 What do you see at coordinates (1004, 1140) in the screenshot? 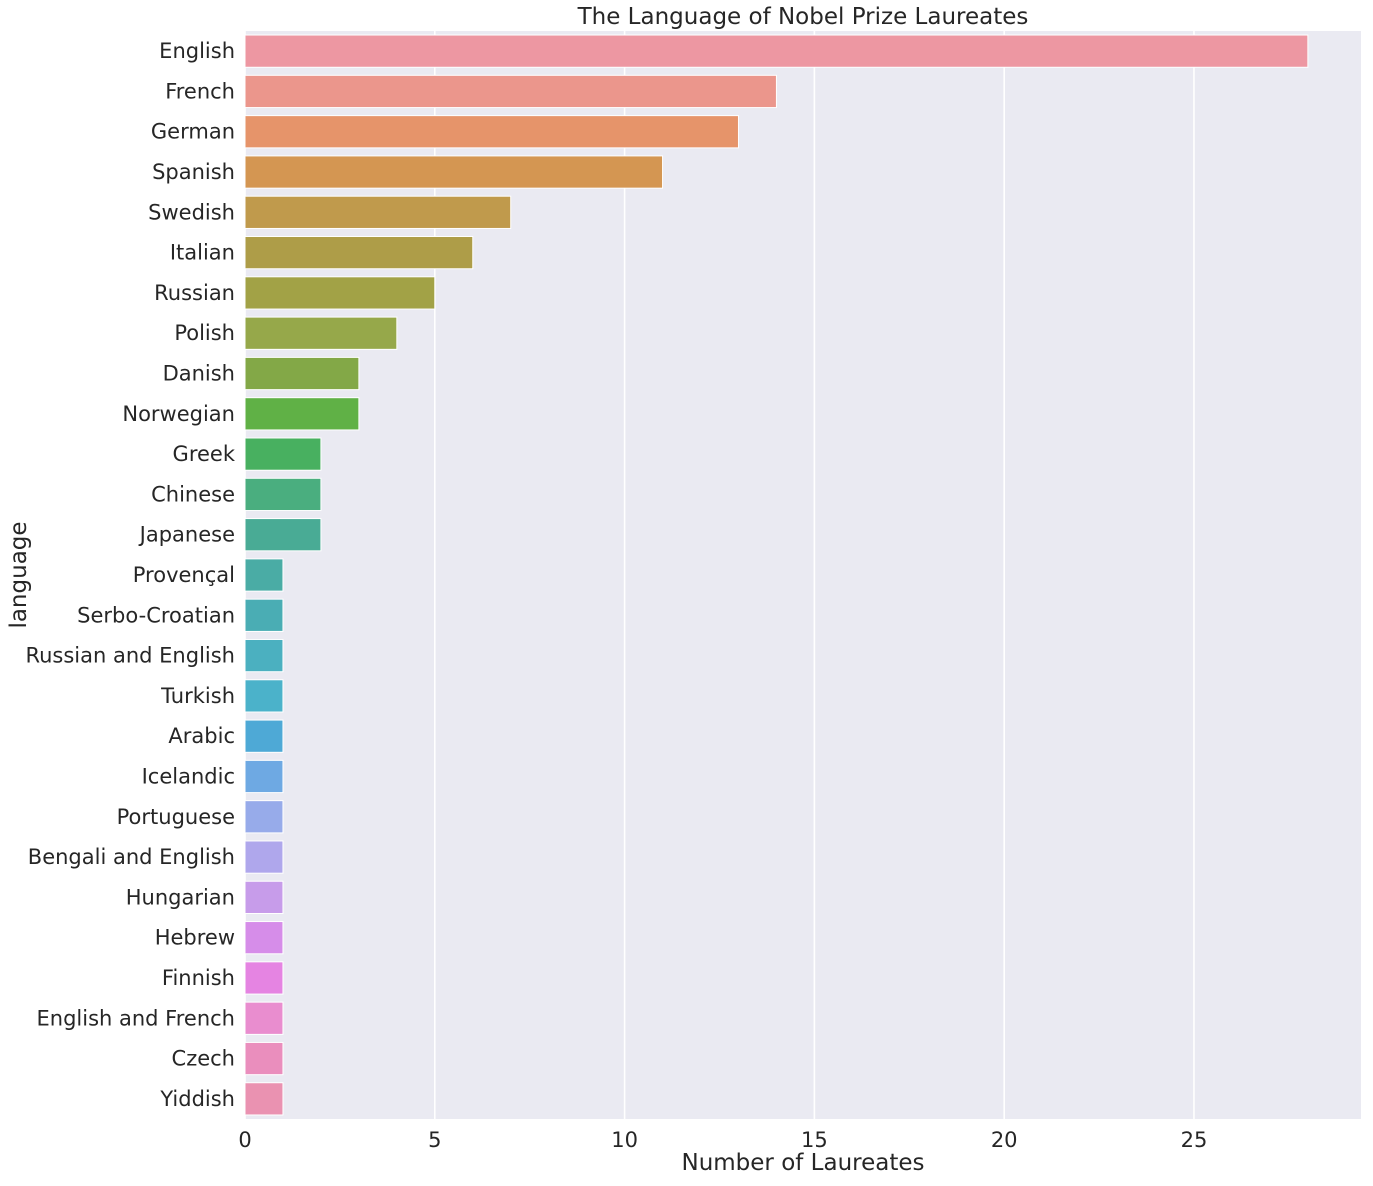
I see `x-tick-label: 20` at bounding box center [1004, 1140].